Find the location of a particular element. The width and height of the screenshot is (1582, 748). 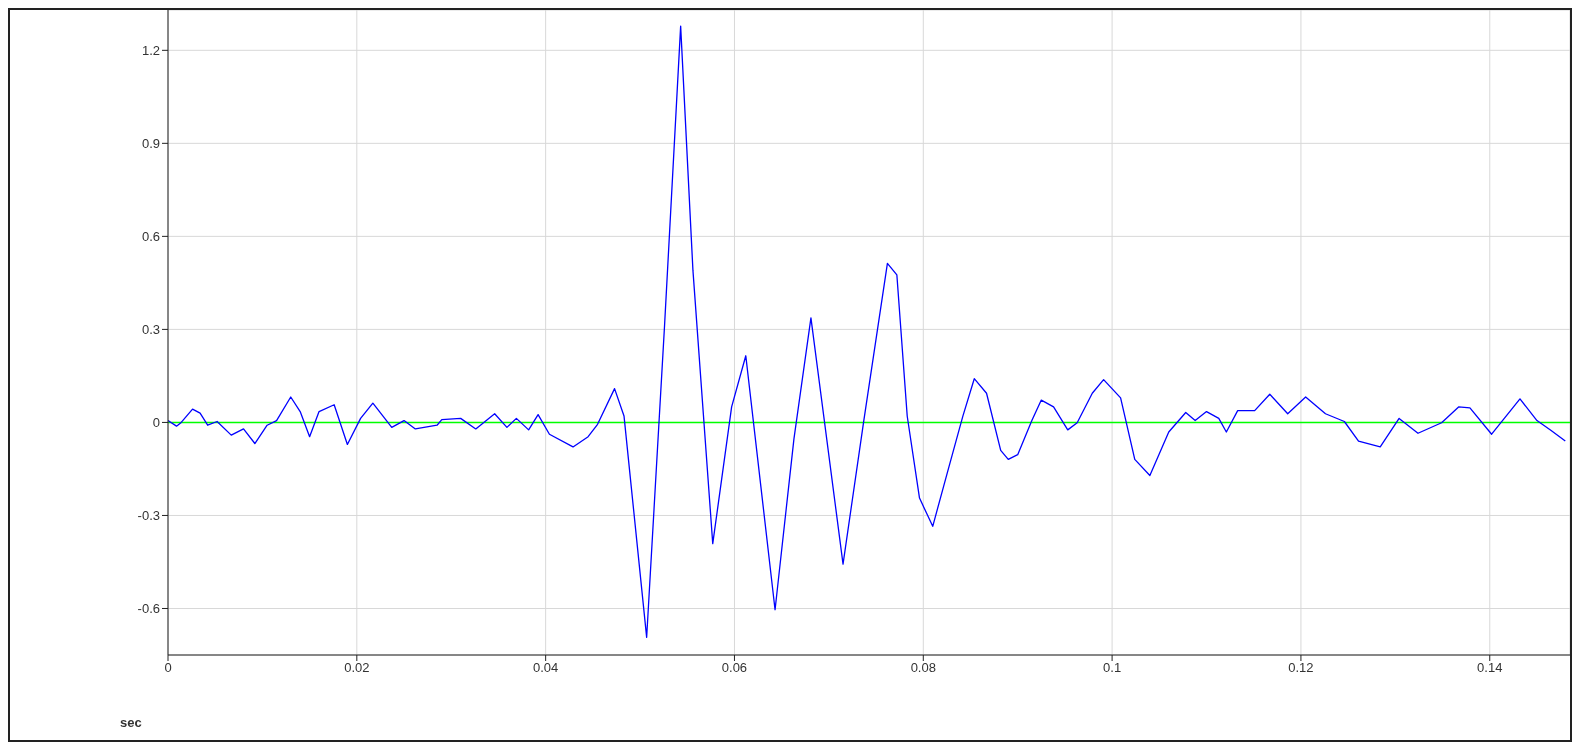

x-tick-label: 0.02 is located at coordinates (357, 668).